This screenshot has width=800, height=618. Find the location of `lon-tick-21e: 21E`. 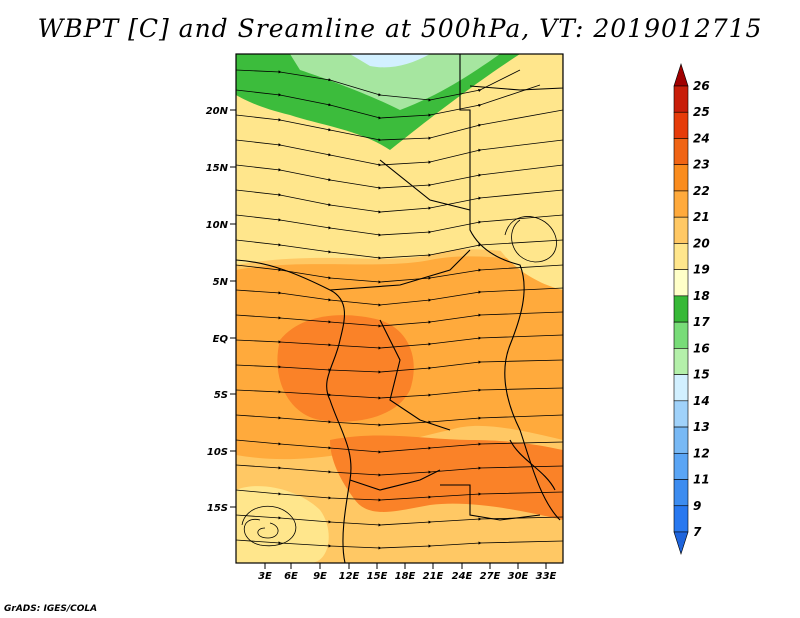

lon-tick-21e: 21E is located at coordinates (433, 576).